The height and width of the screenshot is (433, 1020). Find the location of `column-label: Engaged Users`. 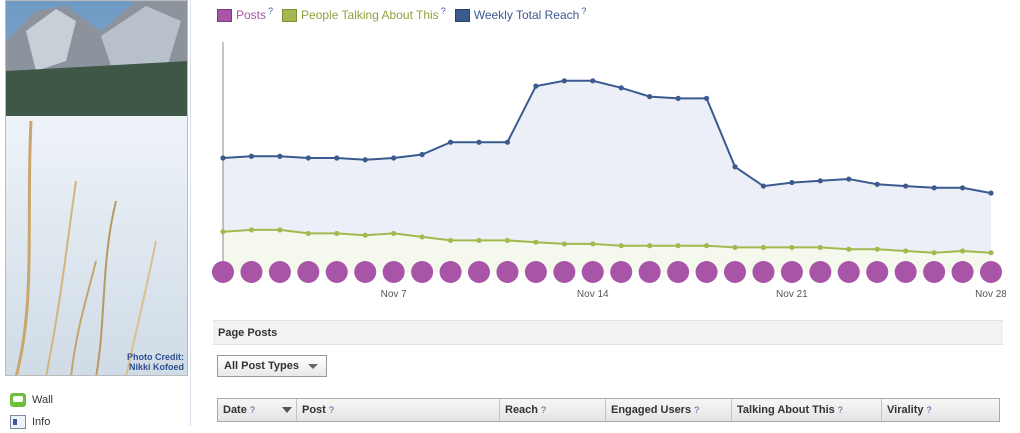

column-label: Engaged Users is located at coordinates (651, 410).